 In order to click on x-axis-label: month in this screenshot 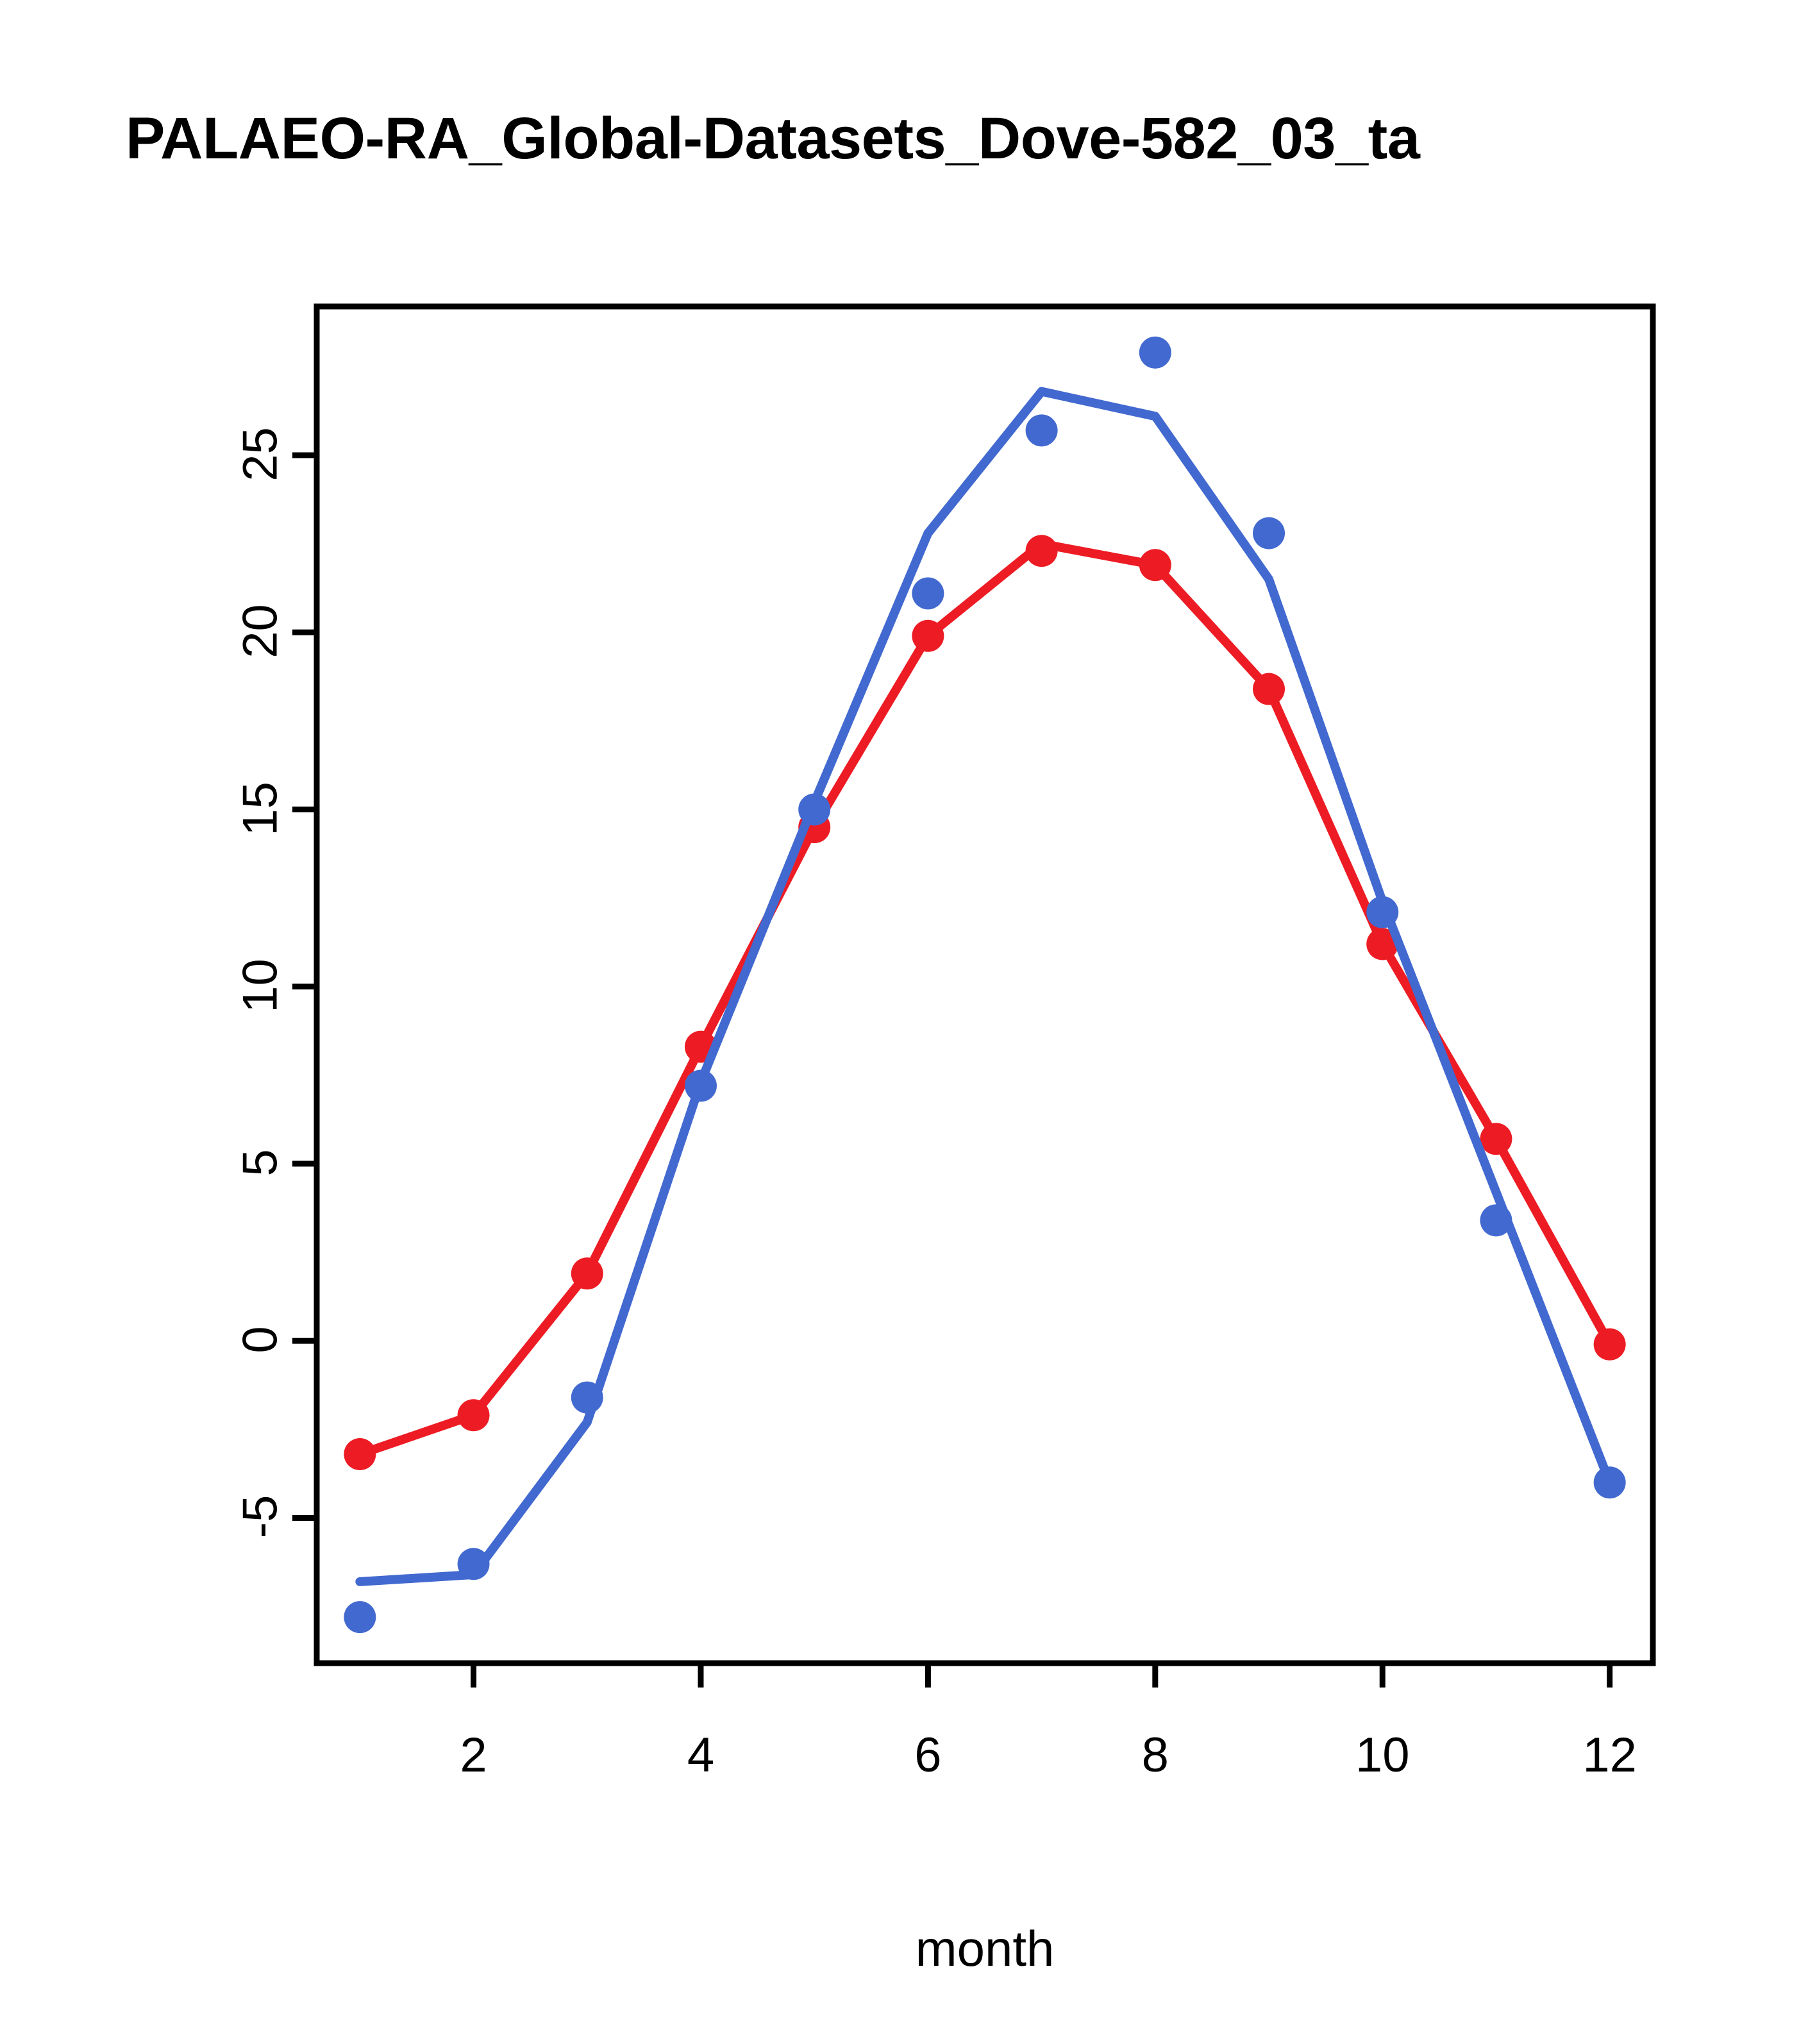, I will do `click(985, 1948)`.